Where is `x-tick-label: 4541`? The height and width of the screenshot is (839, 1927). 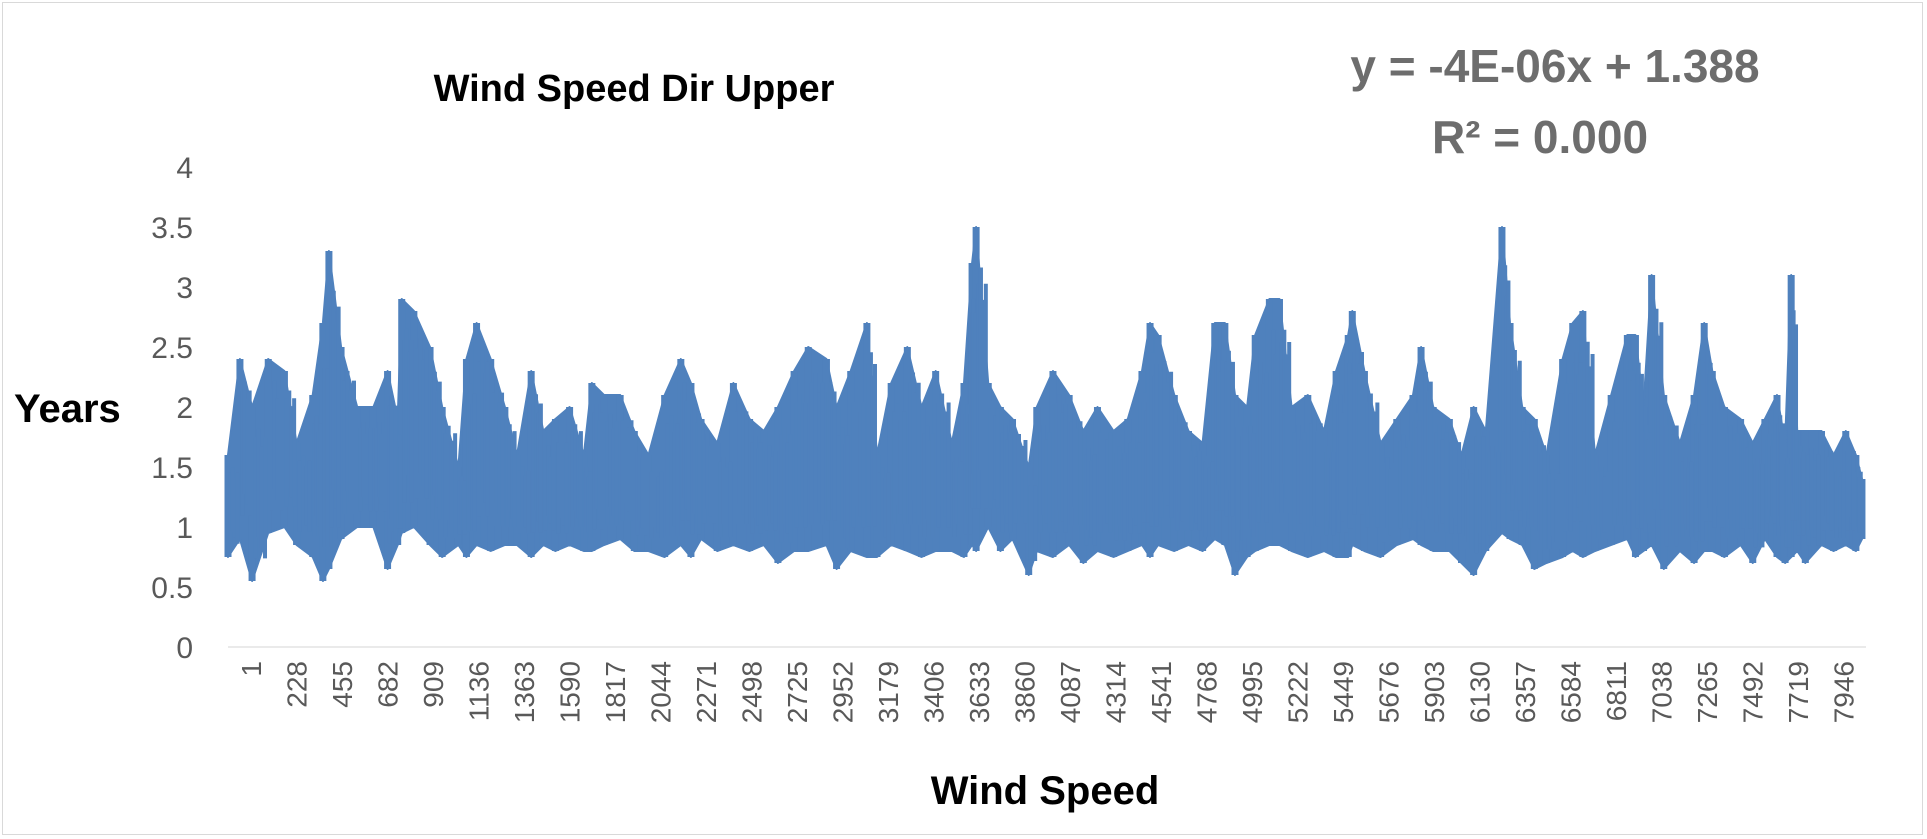
x-tick-label: 4541 is located at coordinates (1161, 692).